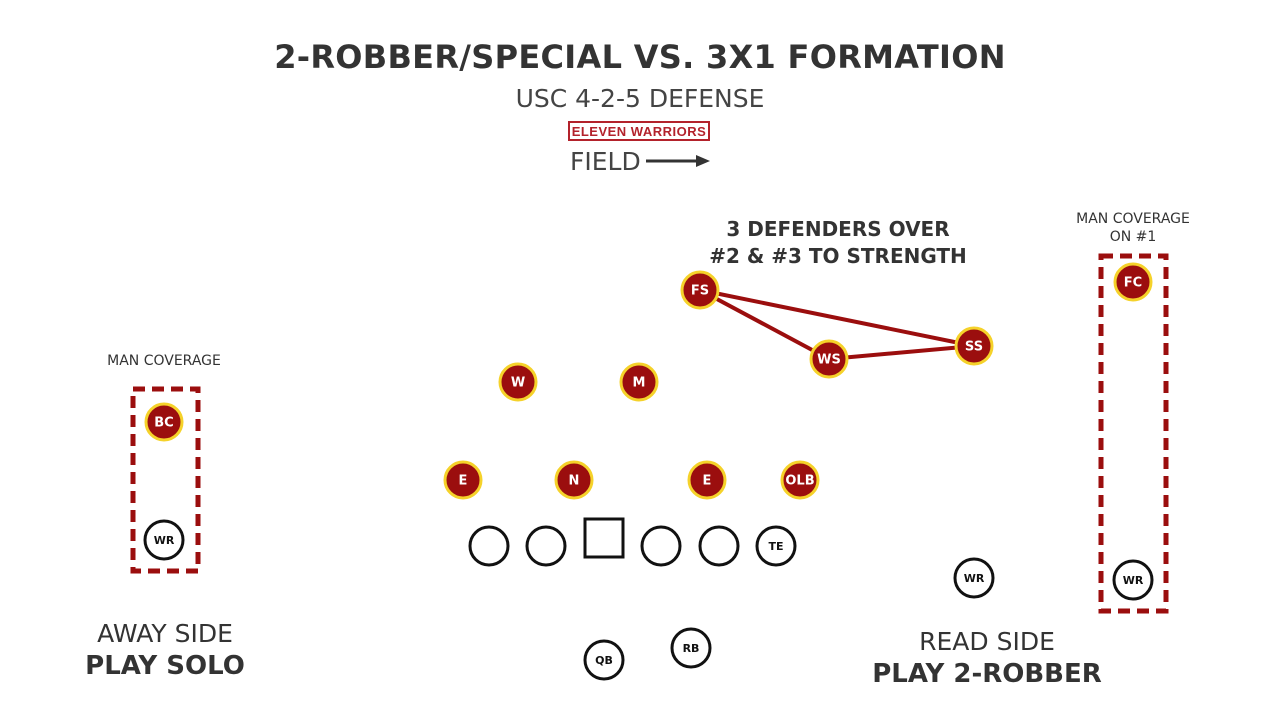 The height and width of the screenshot is (720, 1280). I want to click on diagram-subtitle: USC 4-2-5 DEFENSE, so click(640, 98).